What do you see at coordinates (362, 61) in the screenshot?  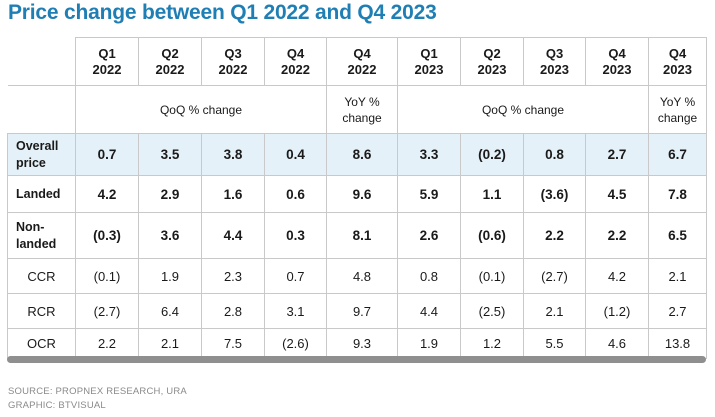 I see `col-header-q4-2022-yoy: Q4 2022` at bounding box center [362, 61].